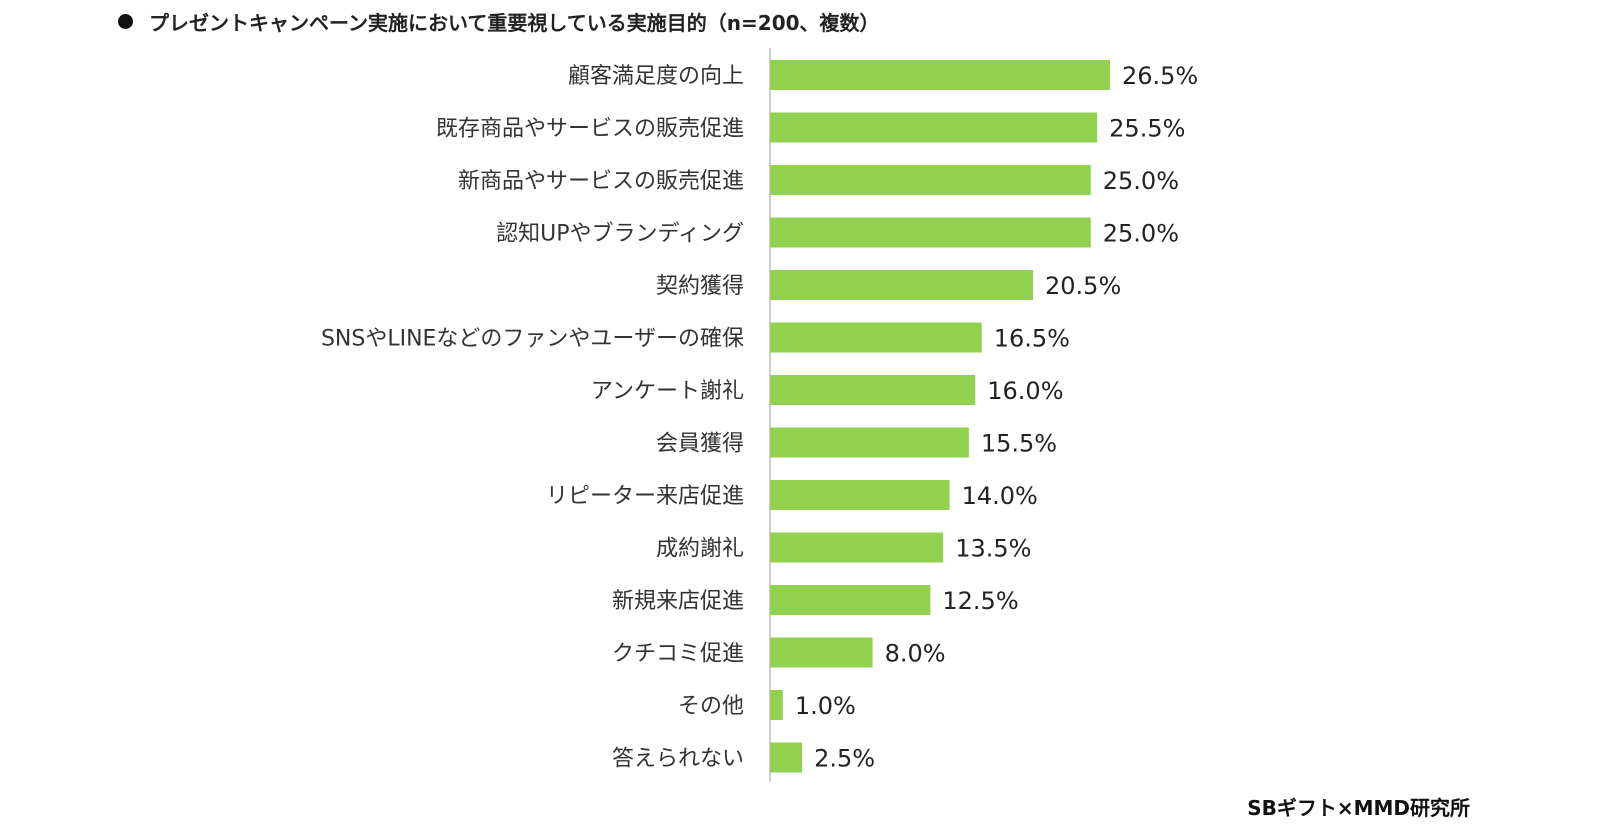 The image size is (1600, 840). Describe the element at coordinates (844, 759) in the screenshot. I see `value-label: 2.5%` at that location.